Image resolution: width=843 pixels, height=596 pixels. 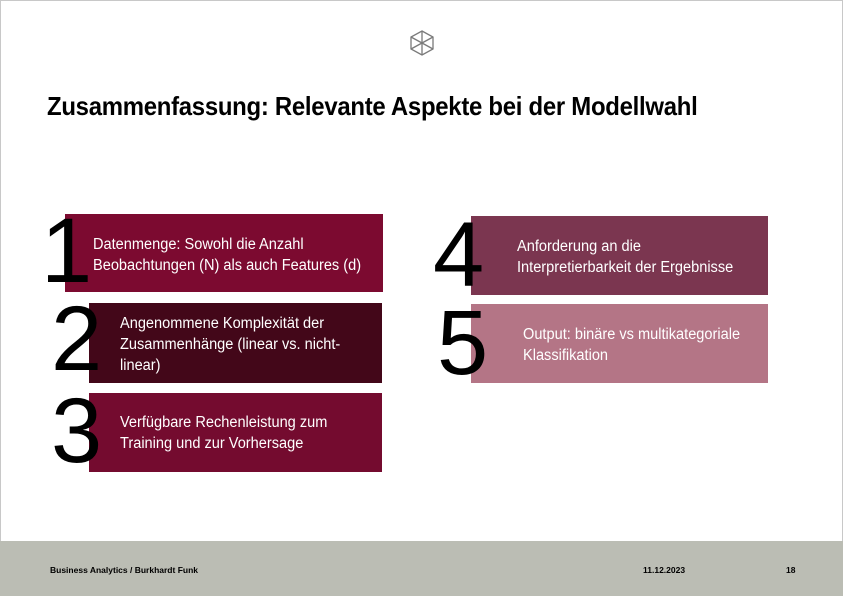 What do you see at coordinates (66, 251) in the screenshot?
I see `aspect-number-1: 1` at bounding box center [66, 251].